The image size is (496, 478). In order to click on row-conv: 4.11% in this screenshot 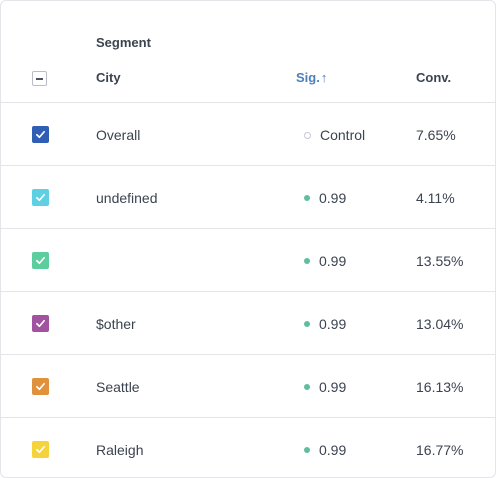, I will do `click(435, 198)`.